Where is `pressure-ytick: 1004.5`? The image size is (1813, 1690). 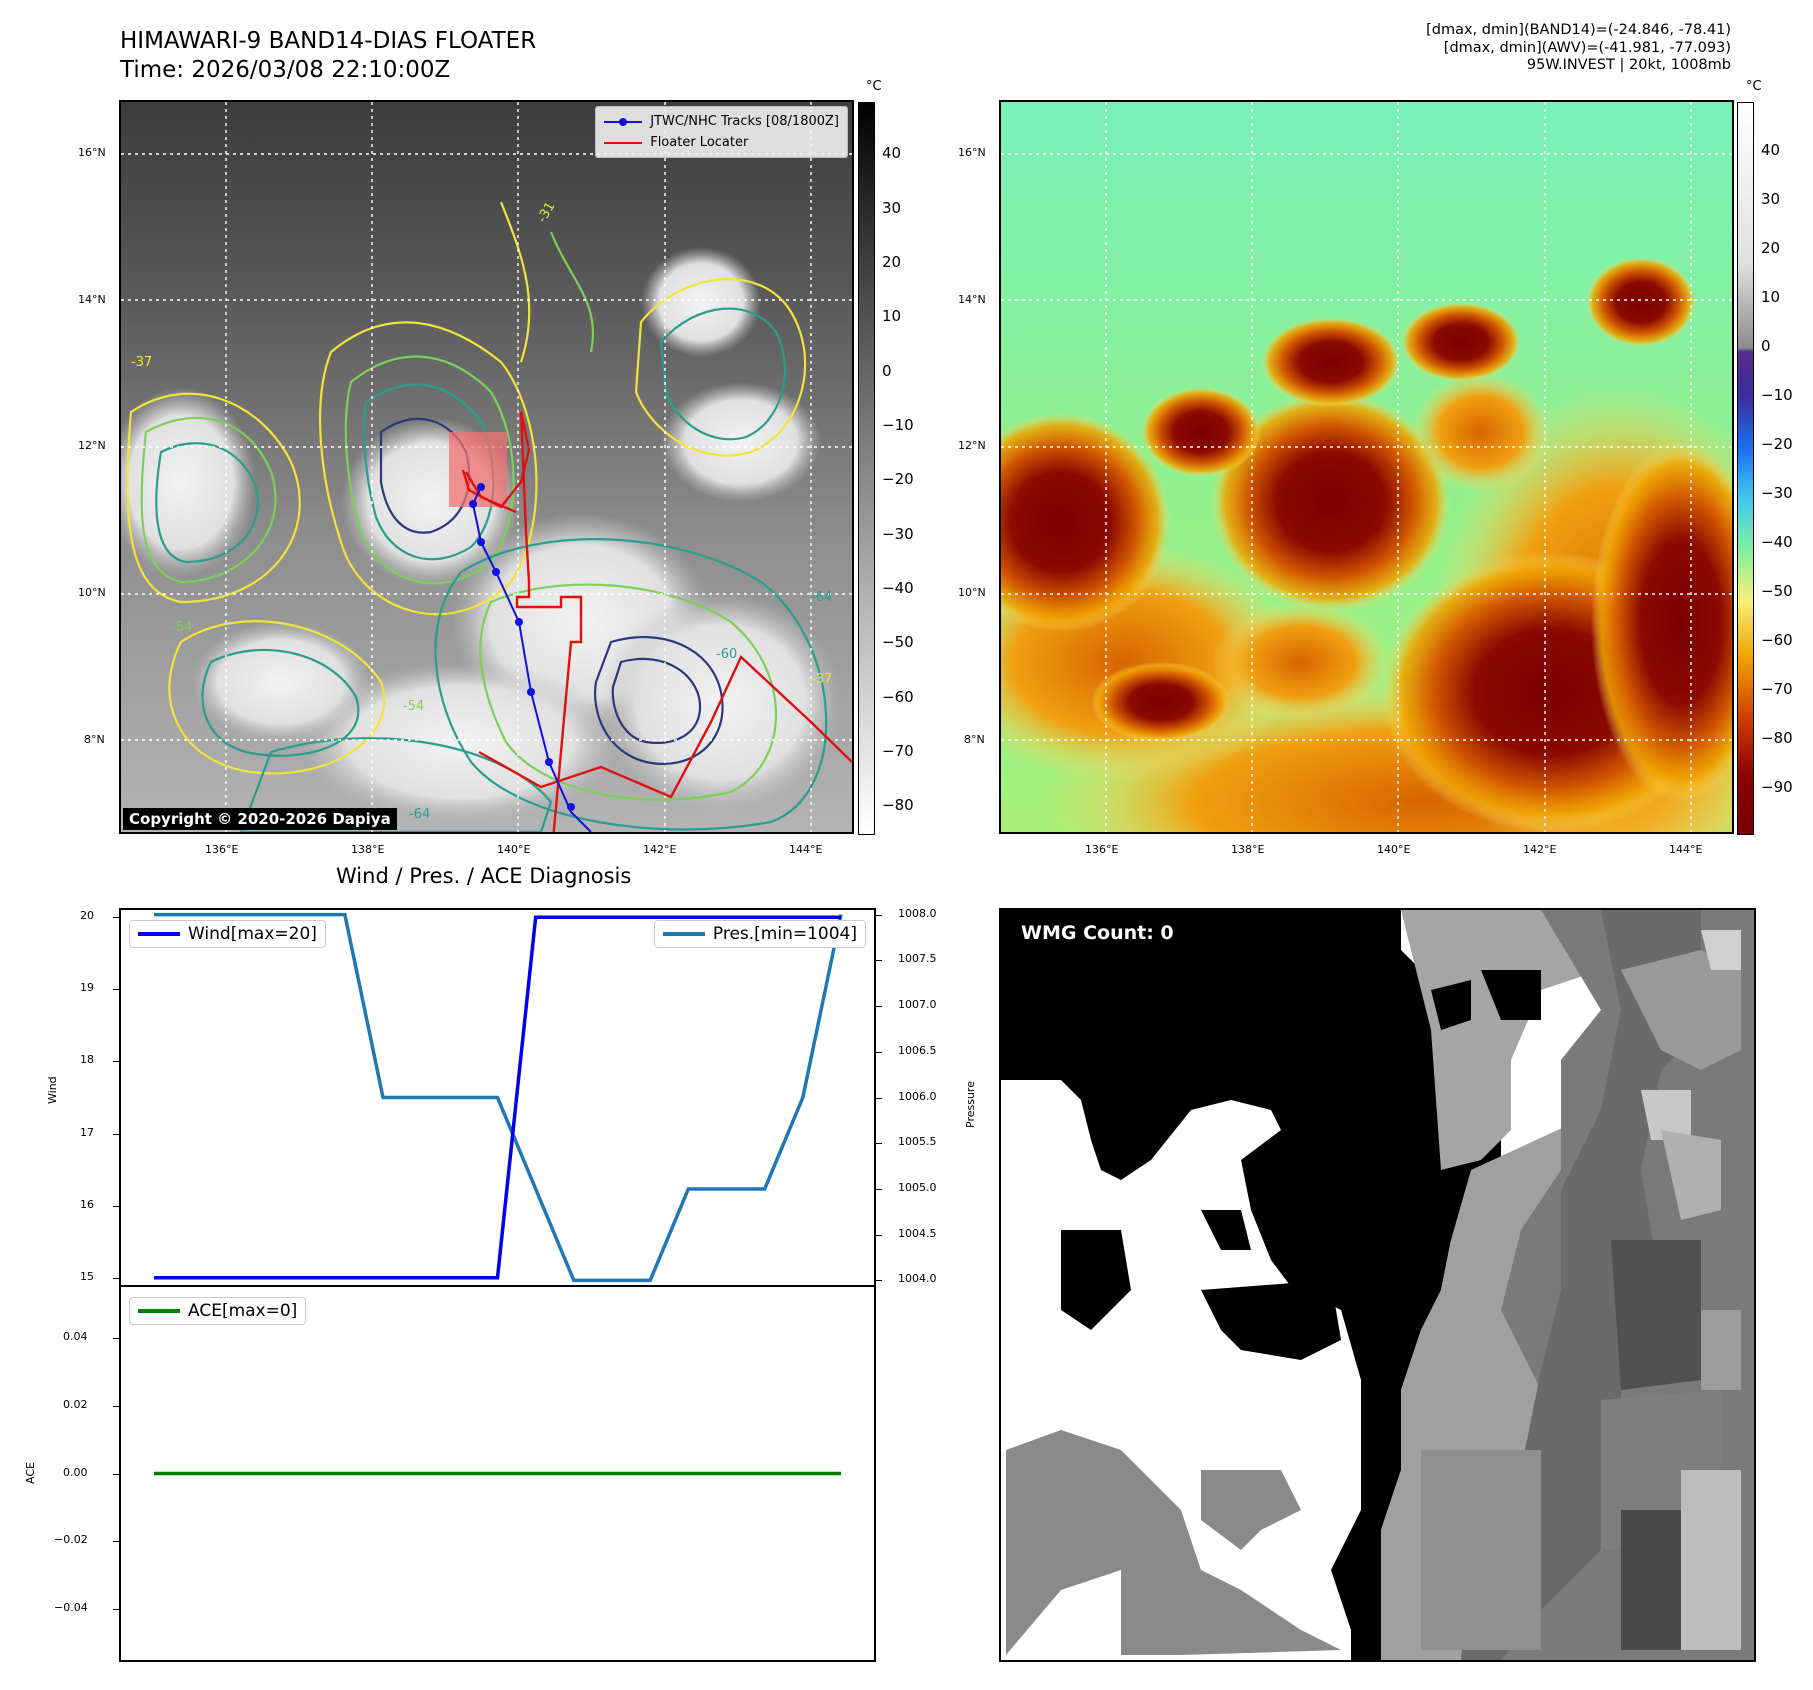 pressure-ytick: 1004.5 is located at coordinates (917, 1233).